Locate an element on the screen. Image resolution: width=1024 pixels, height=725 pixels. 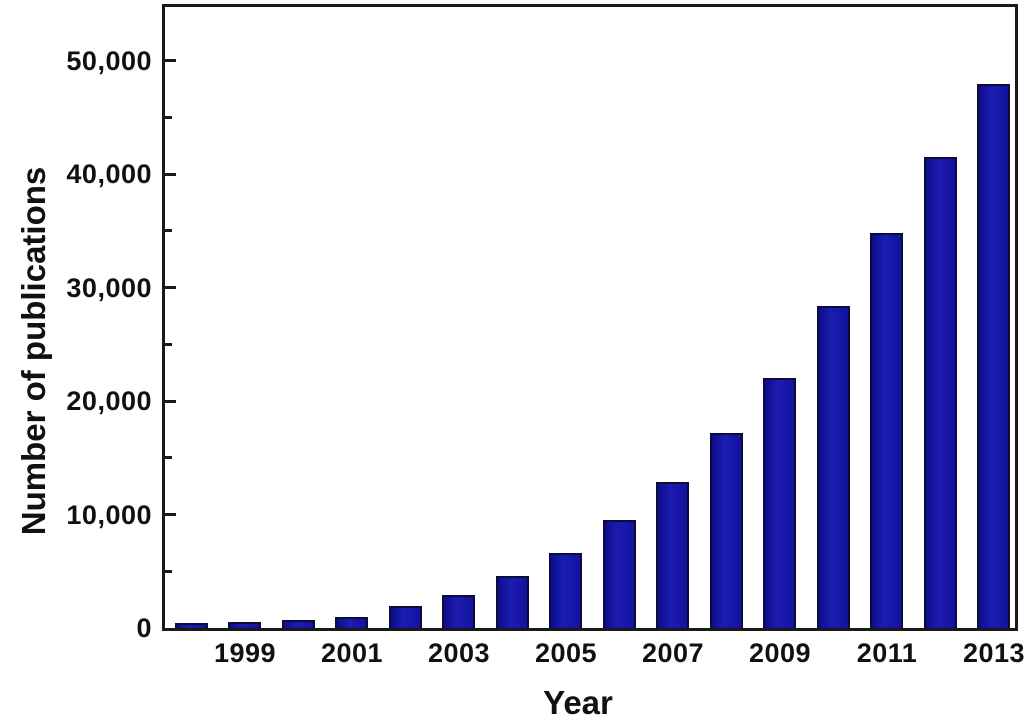
y-tick-label: 30,000 is located at coordinates (109, 288).